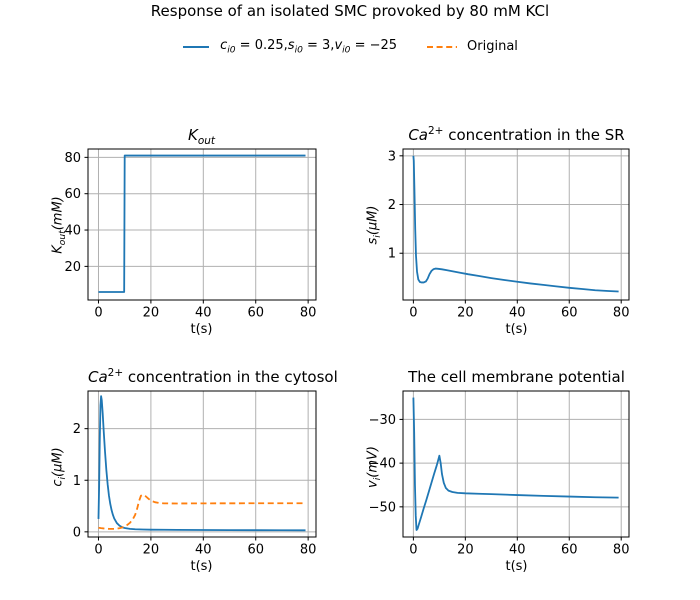  I want to click on y-tick-label: −40, so click(382, 464).